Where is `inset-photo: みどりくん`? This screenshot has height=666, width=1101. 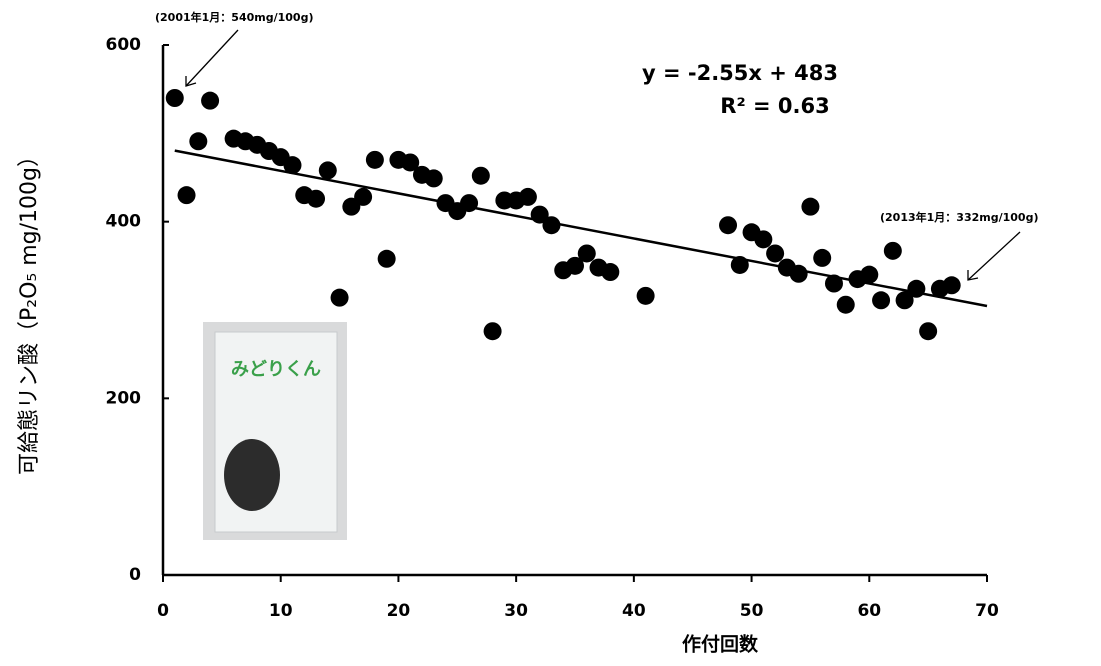 inset-photo: みどりくん is located at coordinates (275, 431).